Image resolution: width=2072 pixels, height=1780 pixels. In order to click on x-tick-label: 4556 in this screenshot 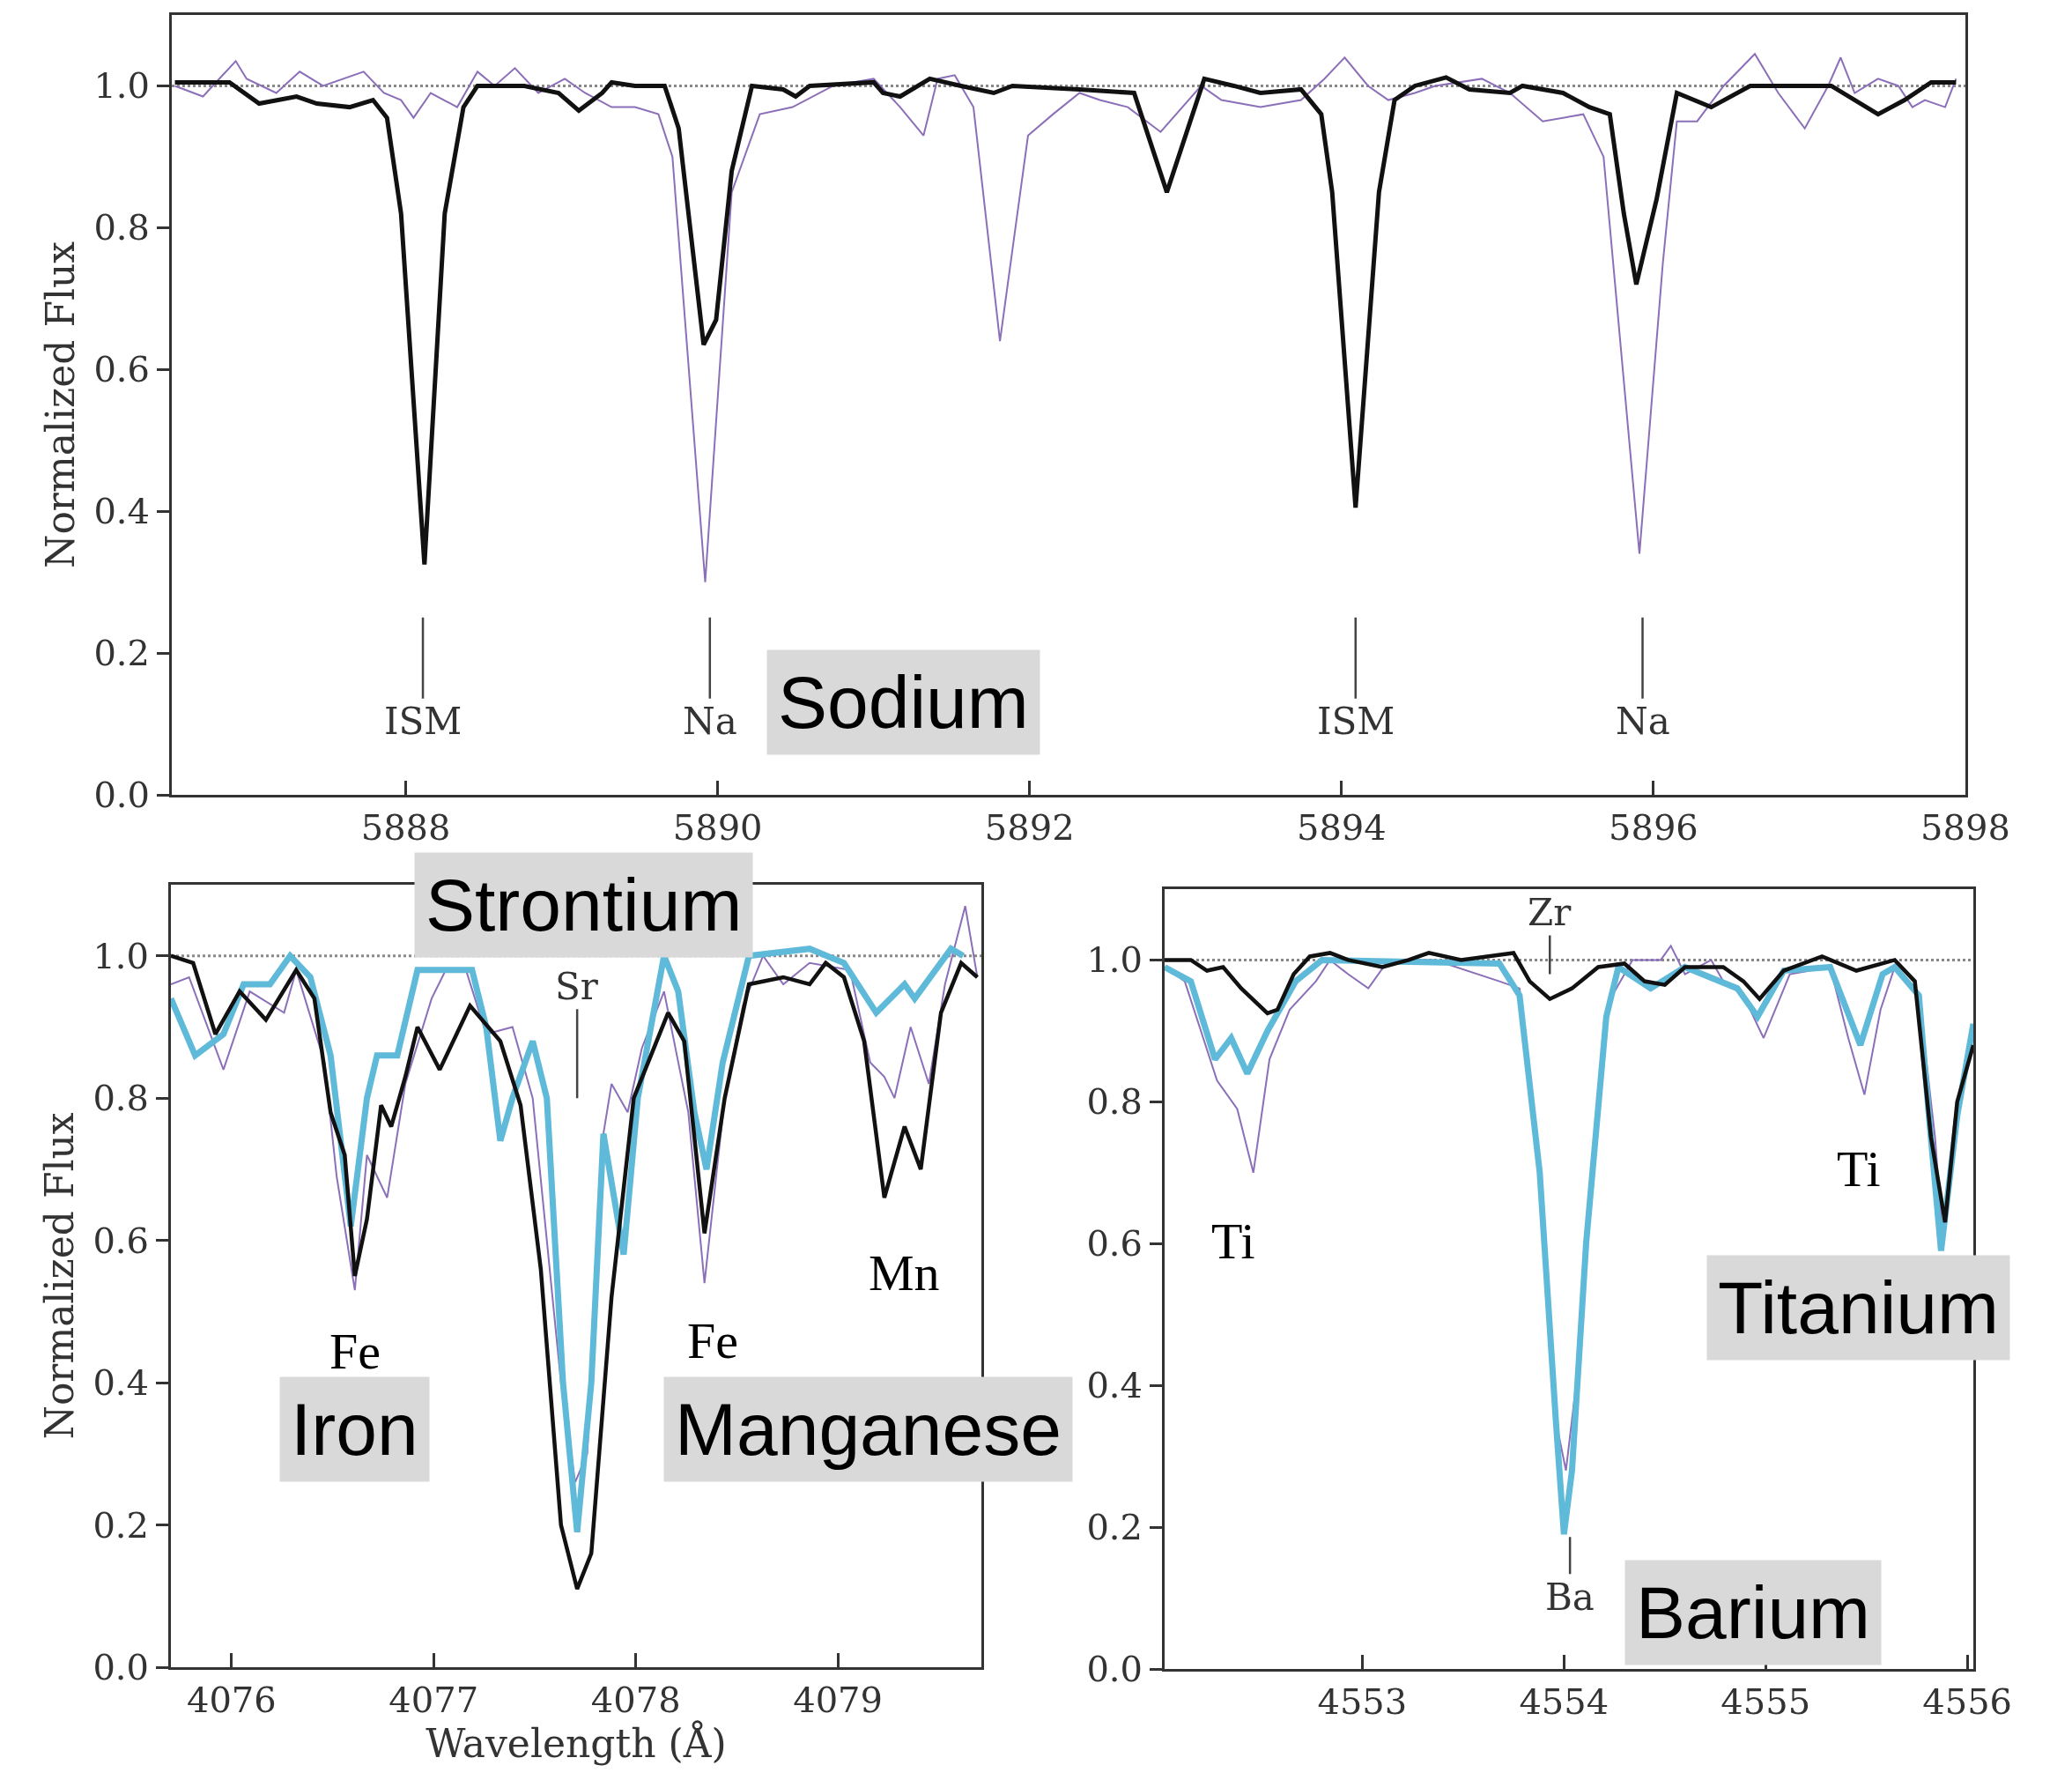, I will do `click(1967, 1702)`.